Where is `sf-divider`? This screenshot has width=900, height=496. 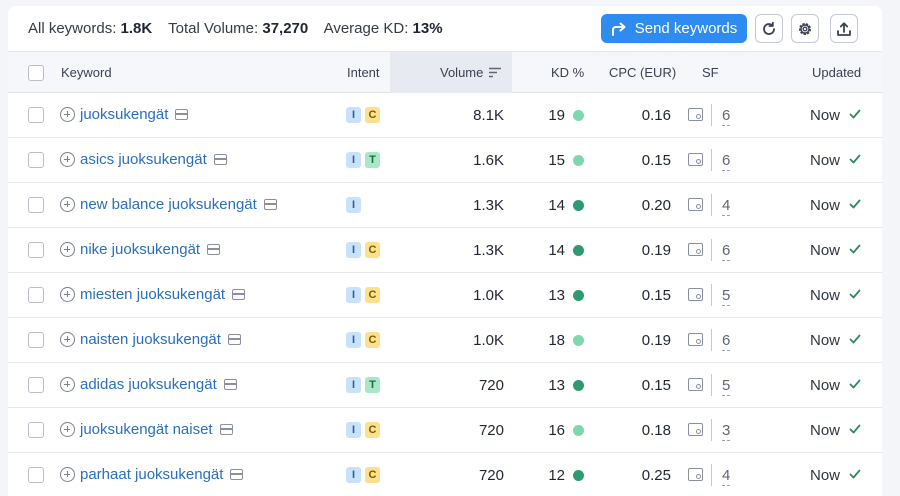
sf-divider is located at coordinates (711, 430).